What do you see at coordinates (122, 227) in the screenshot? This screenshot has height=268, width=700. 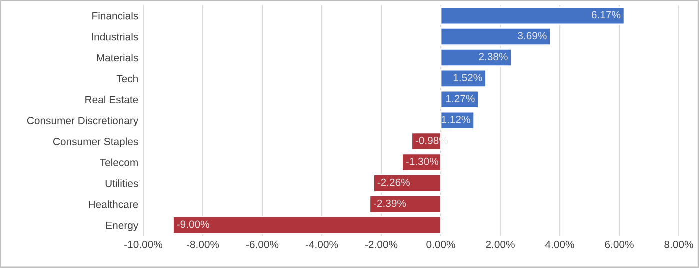 I see `y-tick-label: Energy` at bounding box center [122, 227].